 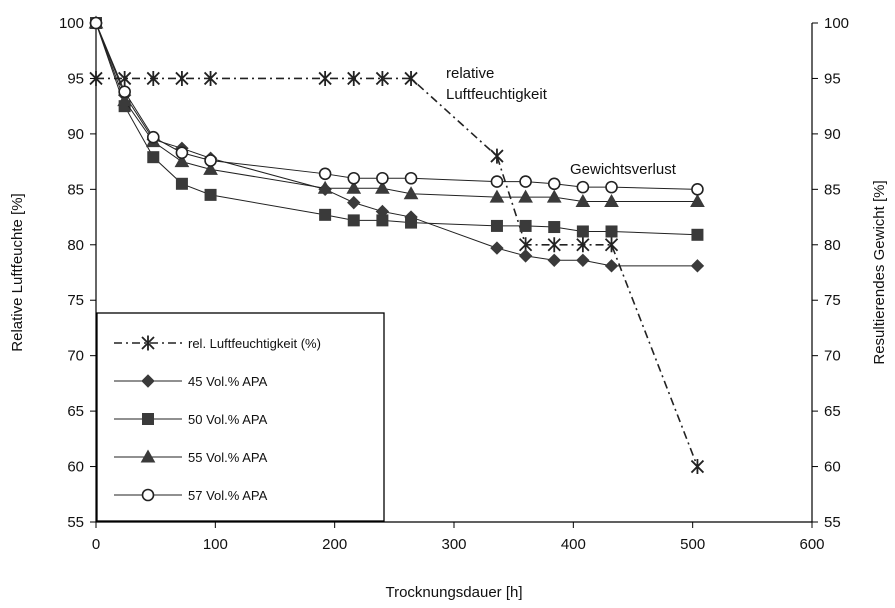 I want to click on y-right-tick-label: 70, so click(x=832, y=356).